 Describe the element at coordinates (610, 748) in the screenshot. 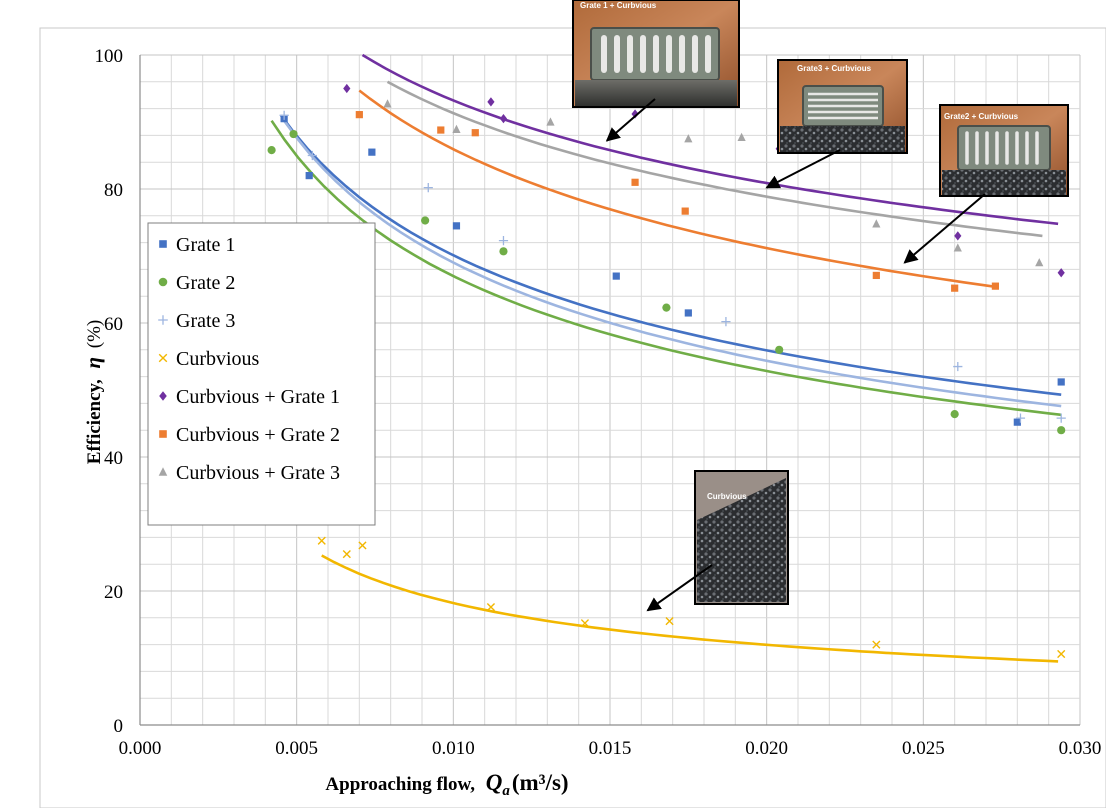

I see `x-tick-label: 0.015` at that location.